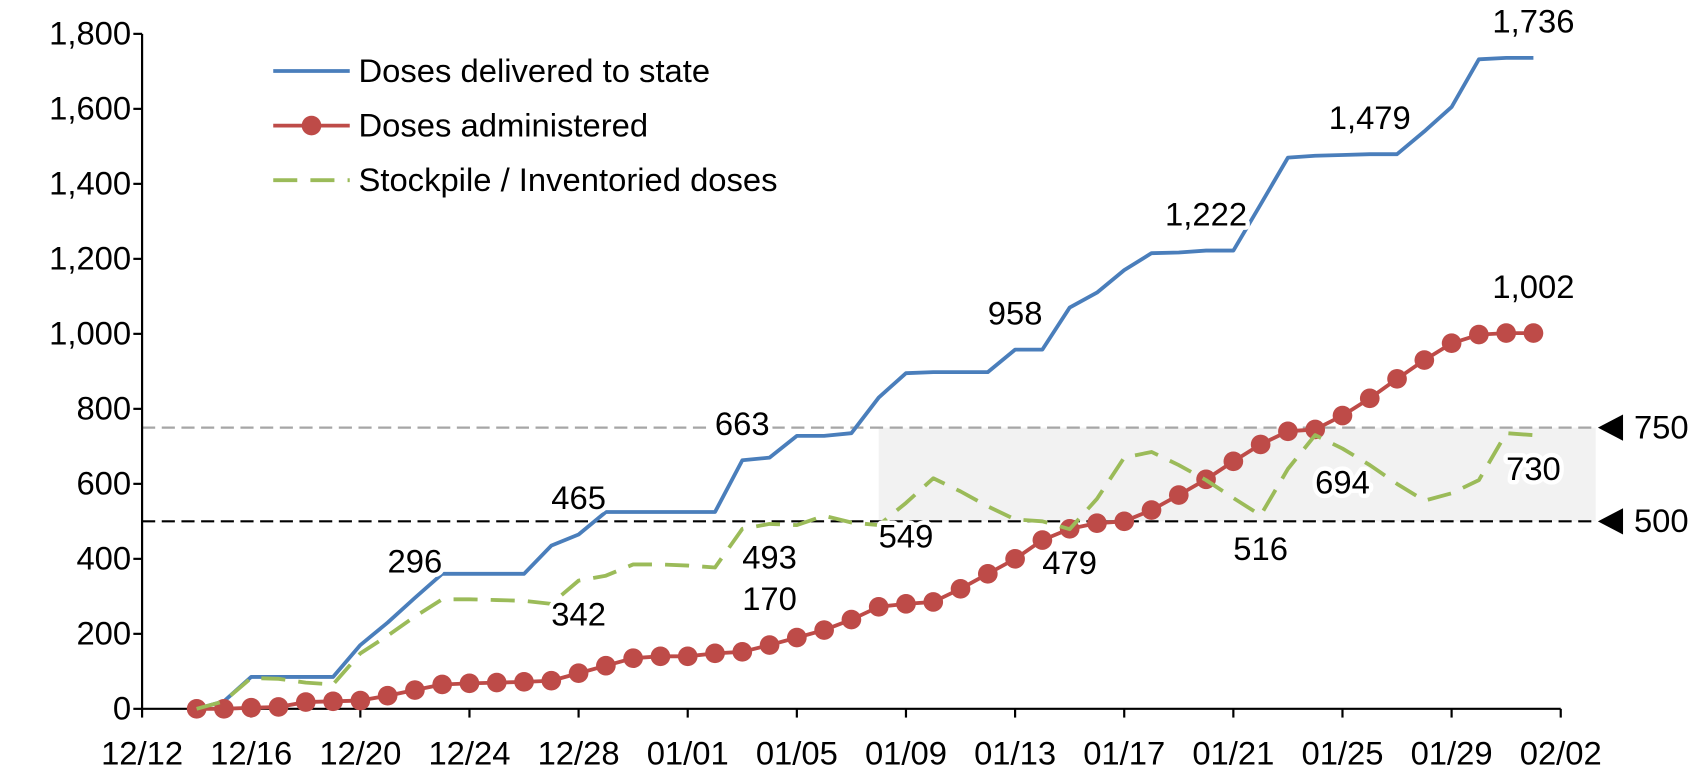 The height and width of the screenshot is (770, 1705). I want to click on shaded-range, so click(1237, 474).